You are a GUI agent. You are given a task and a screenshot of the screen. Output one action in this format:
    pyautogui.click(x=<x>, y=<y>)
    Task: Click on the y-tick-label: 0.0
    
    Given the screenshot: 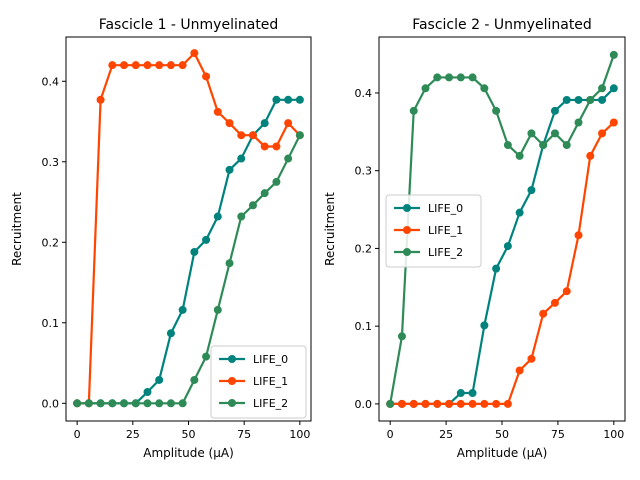 What is the action you would take?
    pyautogui.click(x=51, y=403)
    